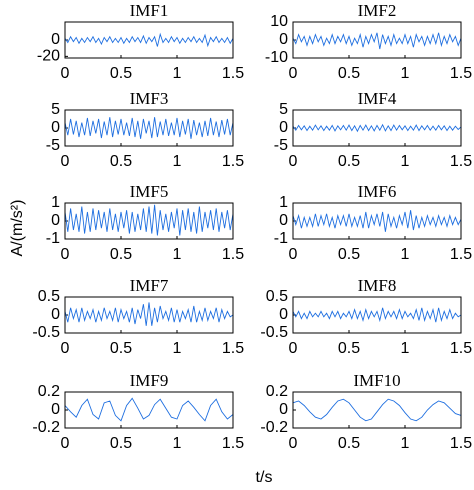 This screenshot has height=490, width=474. What do you see at coordinates (17, 228) in the screenshot?
I see `y-axis-label: A/(m/s²)` at bounding box center [17, 228].